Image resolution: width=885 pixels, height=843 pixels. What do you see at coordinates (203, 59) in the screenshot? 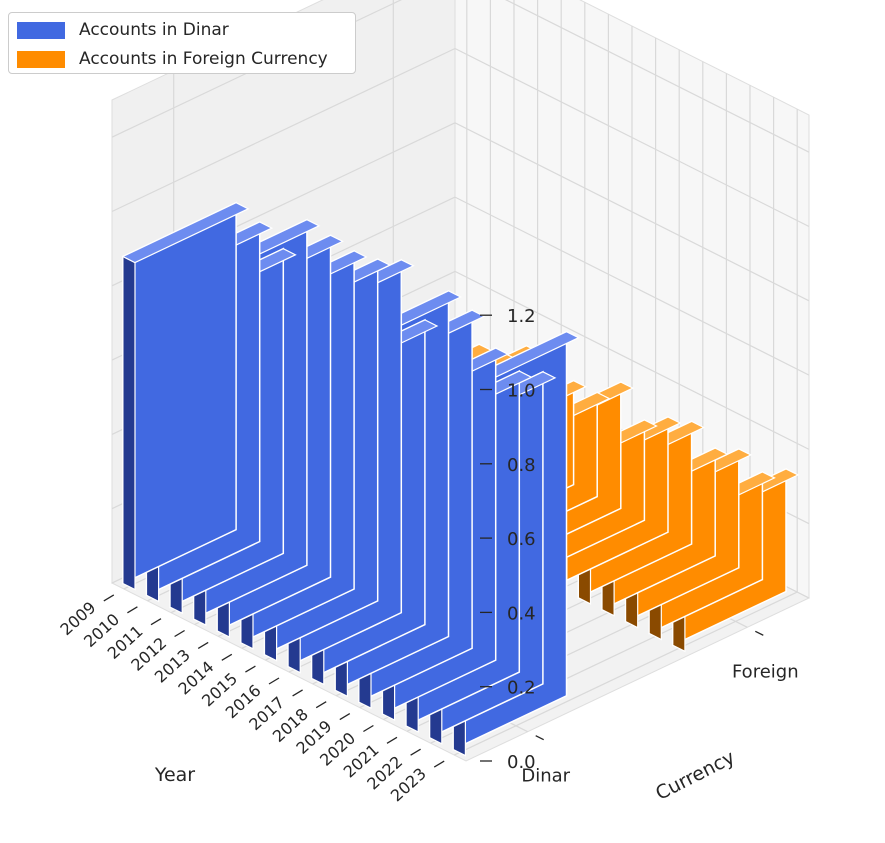
I see `legend-label-foreign: Accounts in Foreign Currency` at bounding box center [203, 59].